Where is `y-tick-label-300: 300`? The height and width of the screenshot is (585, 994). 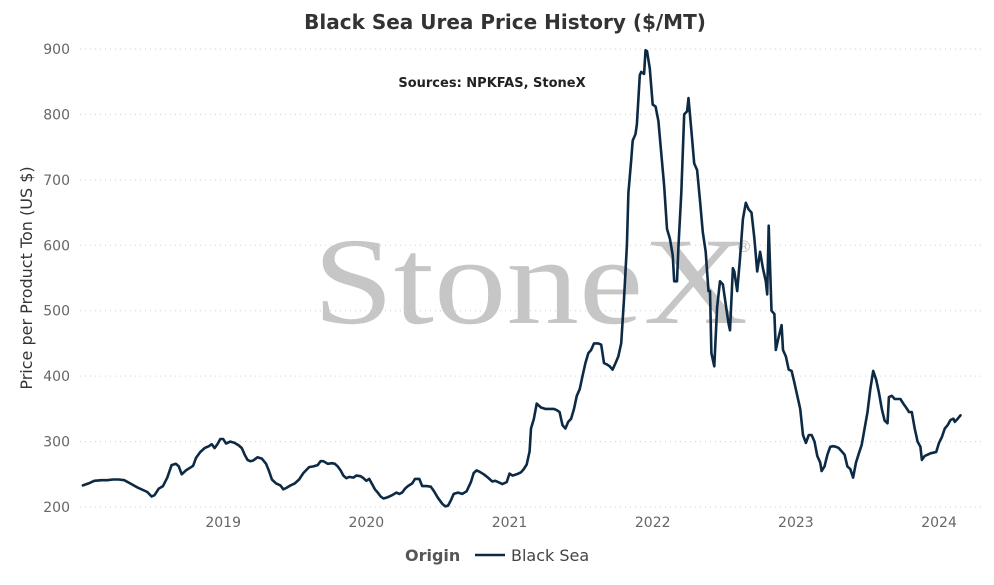 y-tick-label-300: 300 is located at coordinates (56, 443).